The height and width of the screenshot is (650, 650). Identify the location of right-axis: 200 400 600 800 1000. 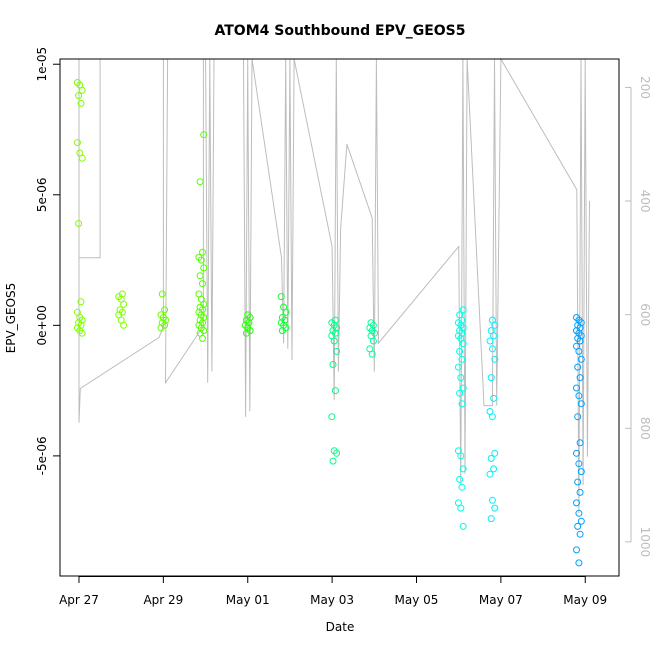
(637, 316).